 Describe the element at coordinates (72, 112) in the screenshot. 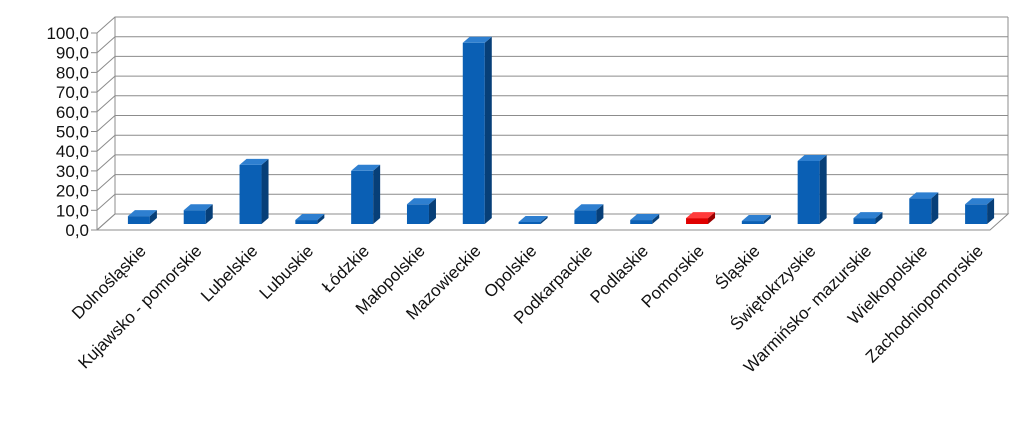

I see `y-tick-label: 60,0` at that location.